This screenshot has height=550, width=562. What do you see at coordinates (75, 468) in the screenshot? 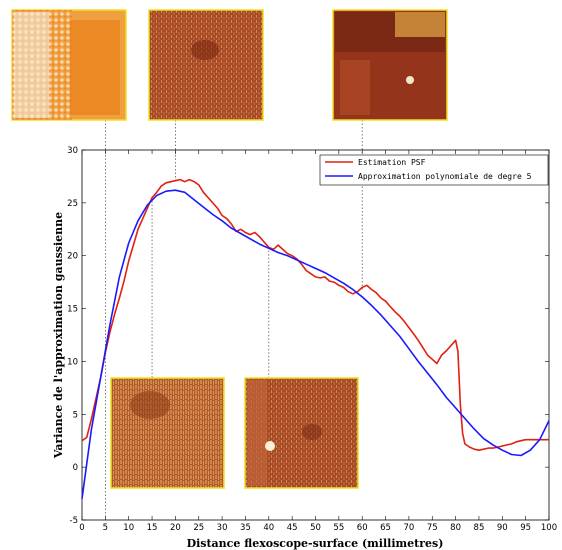
I see `y-tick-label: 0` at bounding box center [75, 468].